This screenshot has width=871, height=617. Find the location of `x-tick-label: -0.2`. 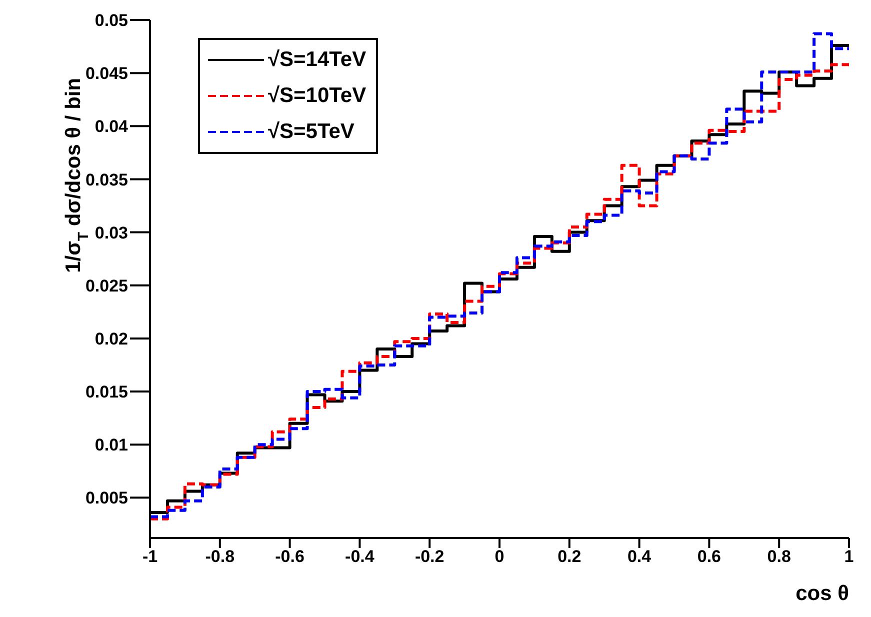

x-tick-label: -0.2 is located at coordinates (429, 556).